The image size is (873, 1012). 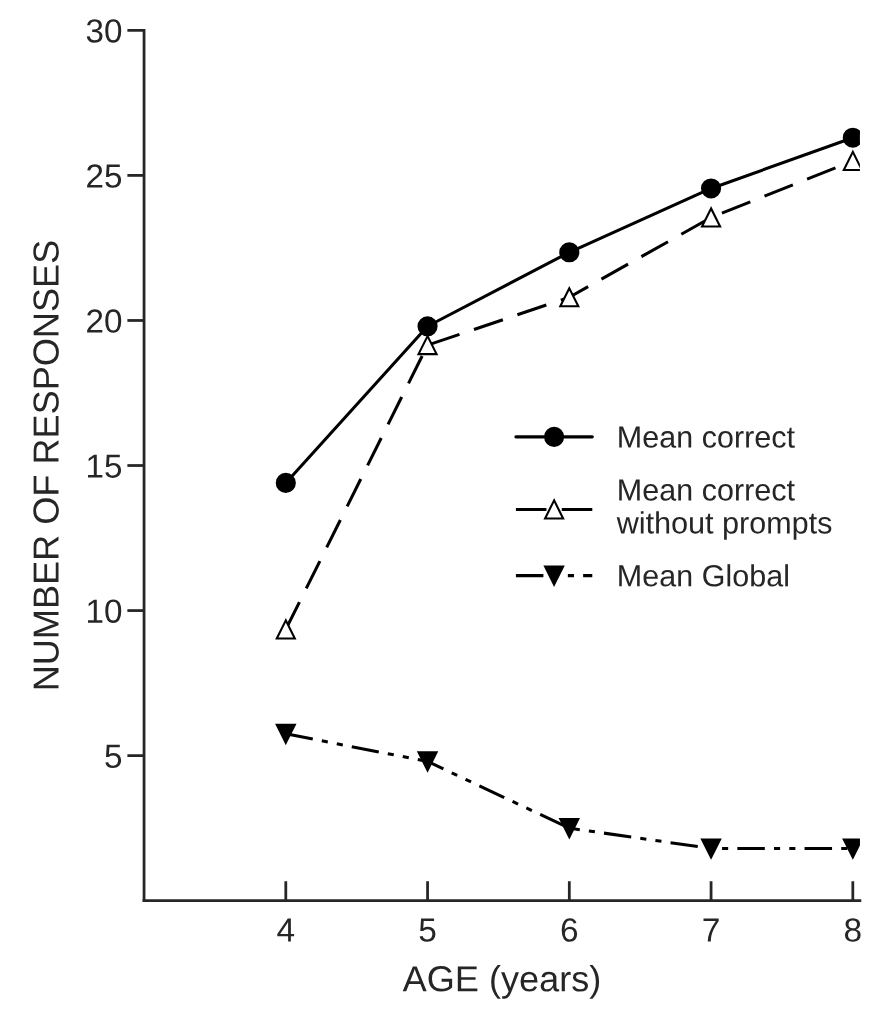 I want to click on y-tick-label: 20, so click(x=104, y=321).